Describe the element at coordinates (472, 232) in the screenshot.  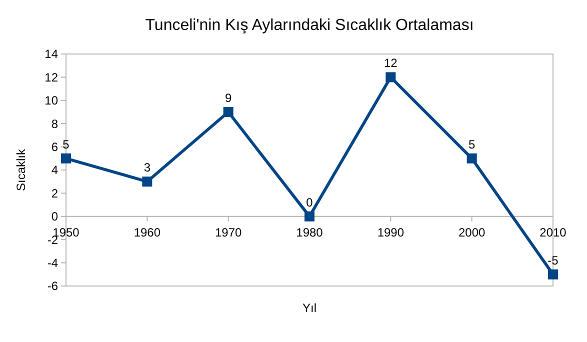
I see `x-tick-label: 2000` at that location.